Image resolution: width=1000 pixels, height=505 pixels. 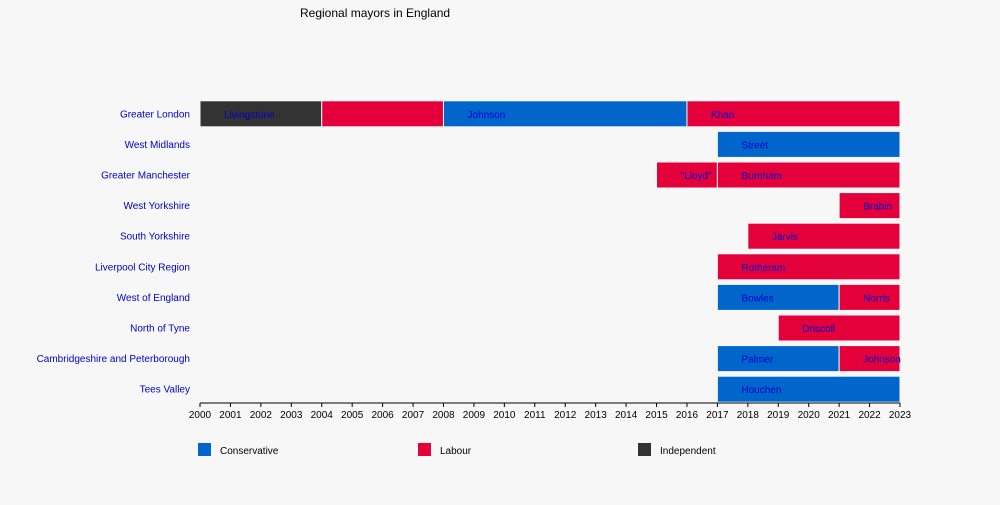 I want to click on term-bar-label: "Lloyd", so click(x=696, y=176).